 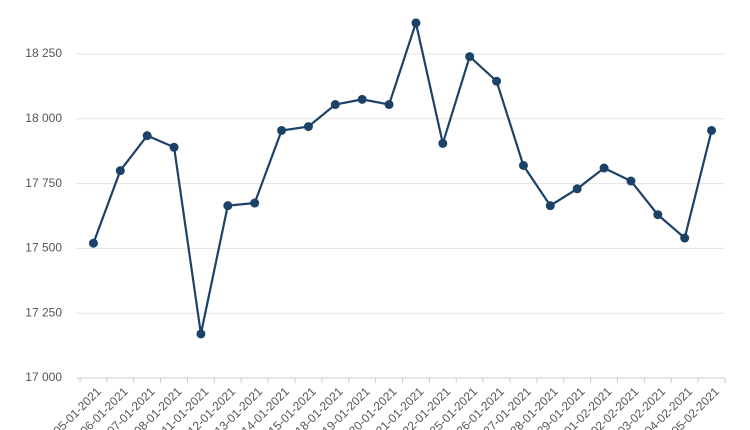 What do you see at coordinates (43, 53) in the screenshot?
I see `y-tick-label: 18 250` at bounding box center [43, 53].